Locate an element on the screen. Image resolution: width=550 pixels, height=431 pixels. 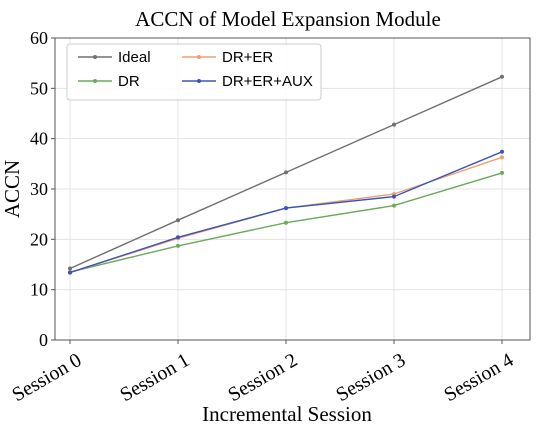
legend-label: DR+ER is located at coordinates (247, 57).